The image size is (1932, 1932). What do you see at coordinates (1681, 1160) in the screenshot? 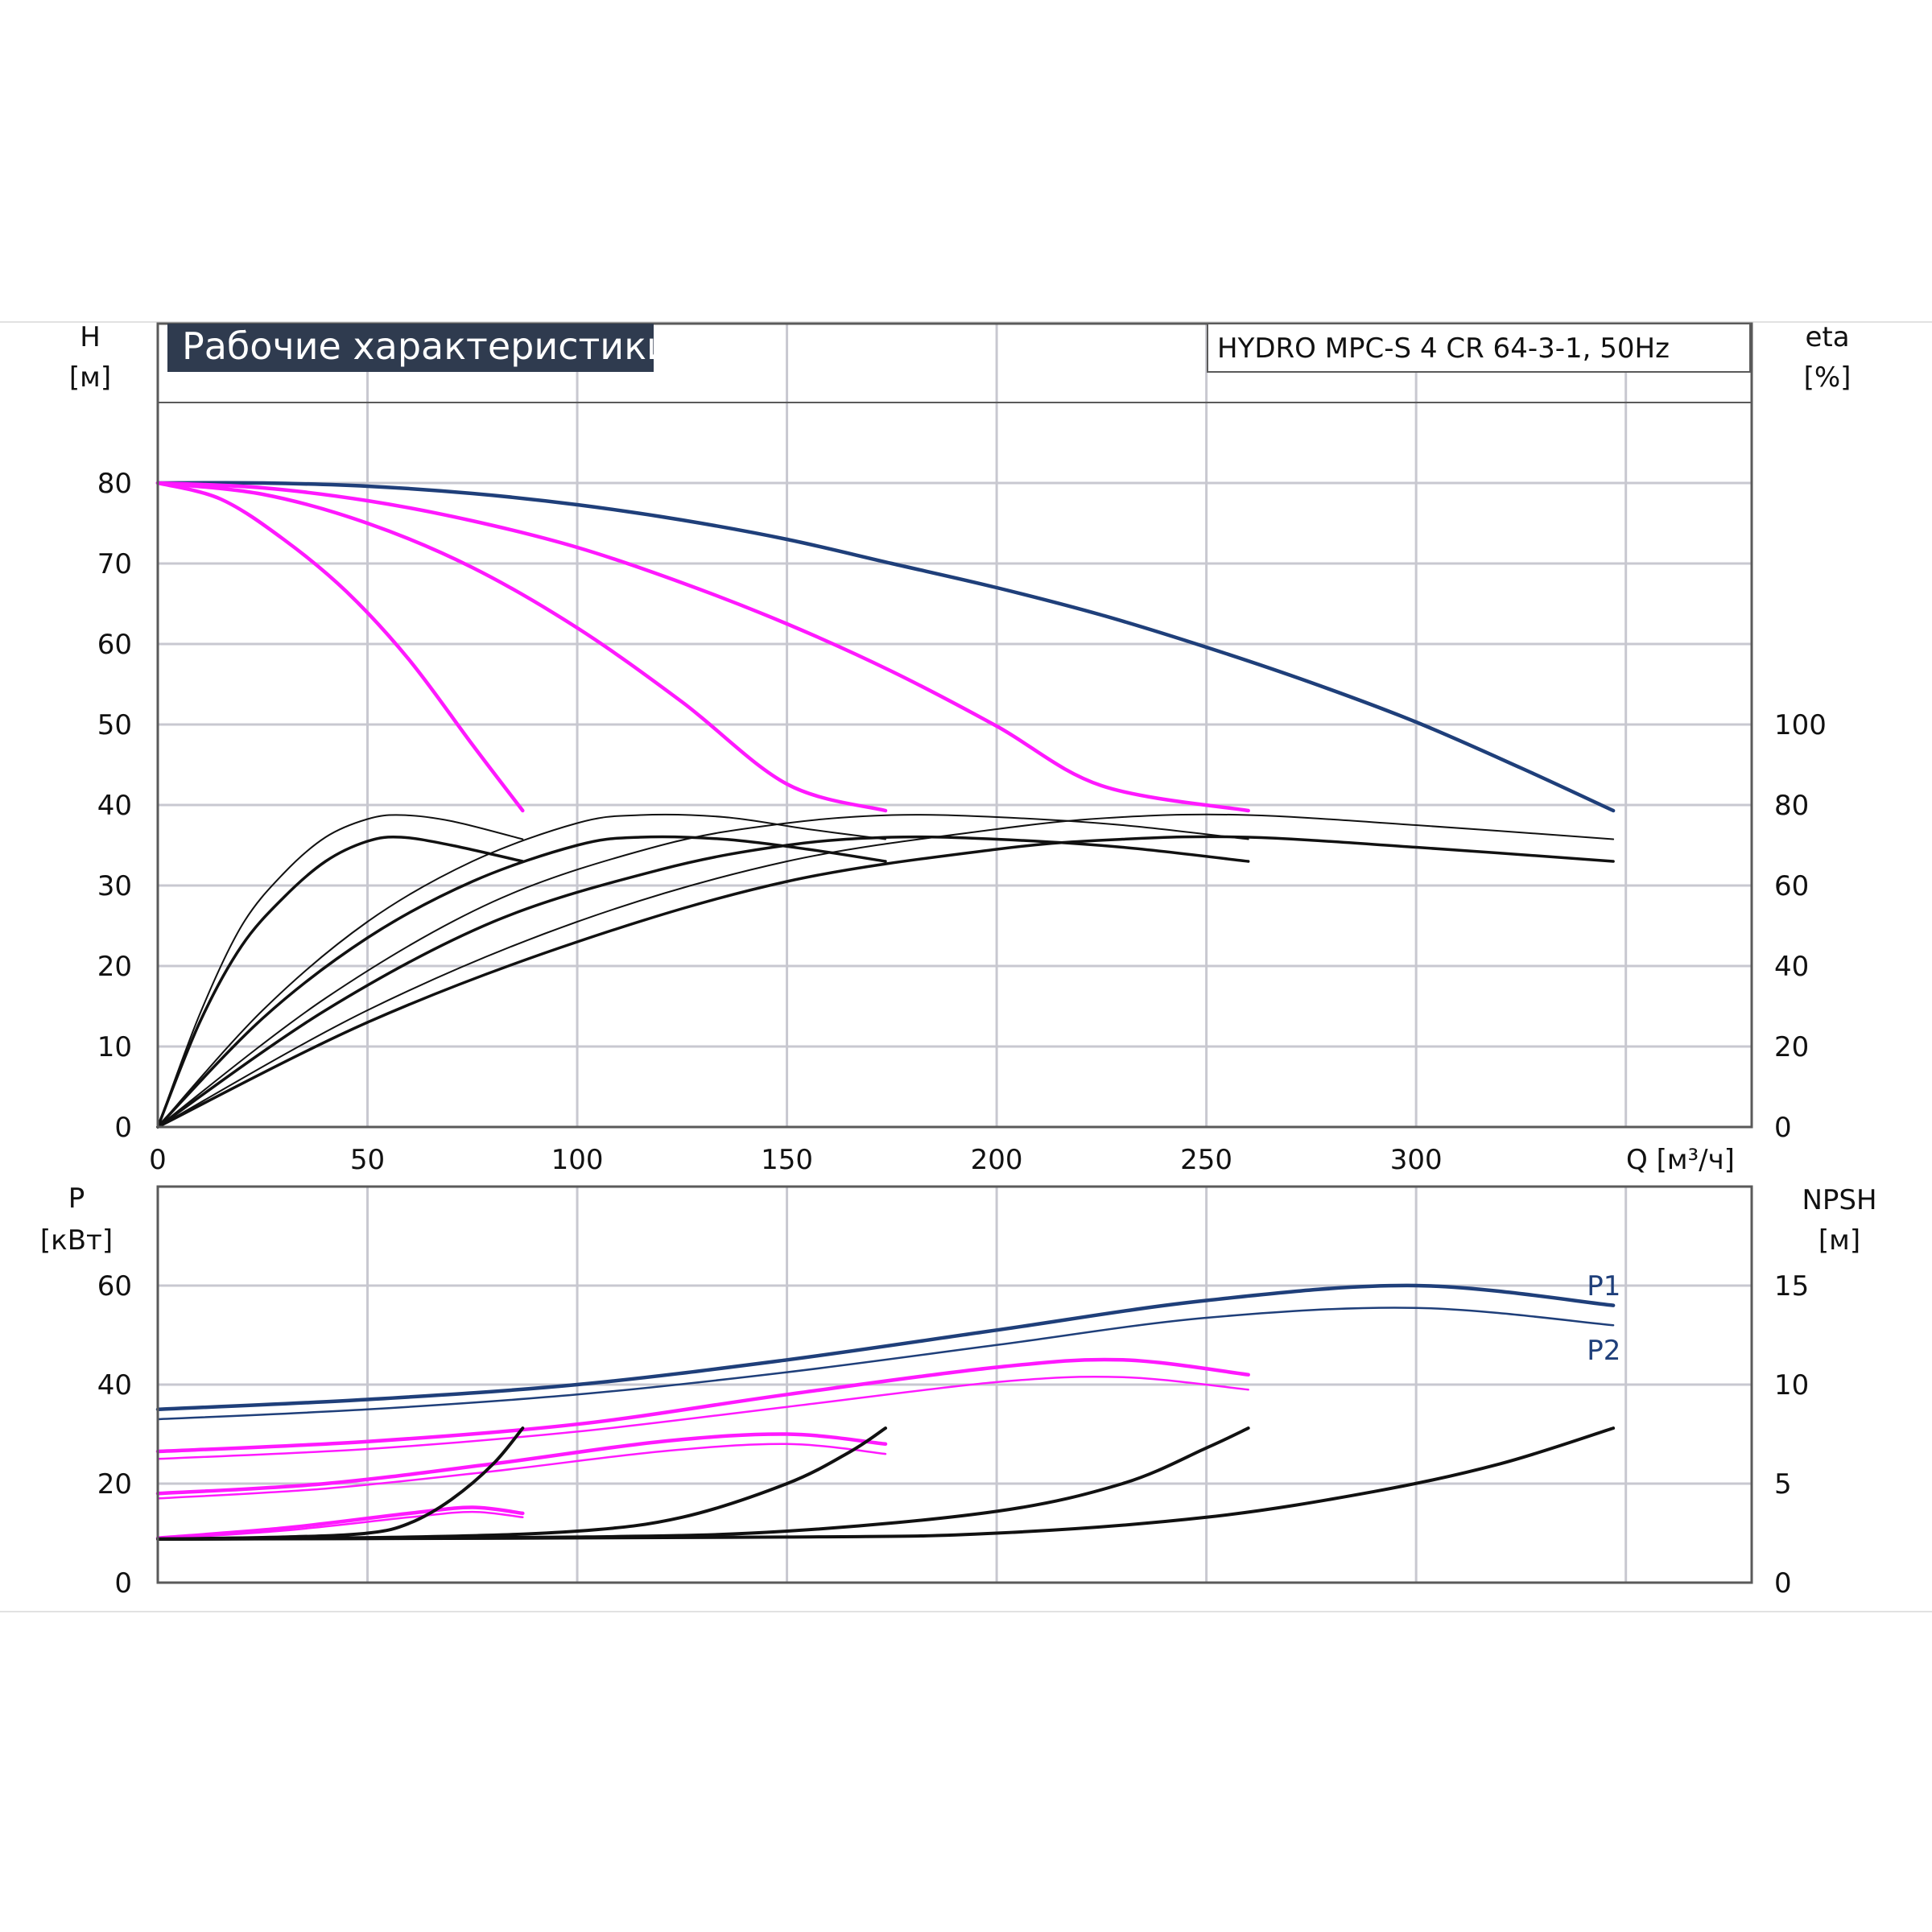
I see `x-axis-label: Q [м³/ч]` at bounding box center [1681, 1160].